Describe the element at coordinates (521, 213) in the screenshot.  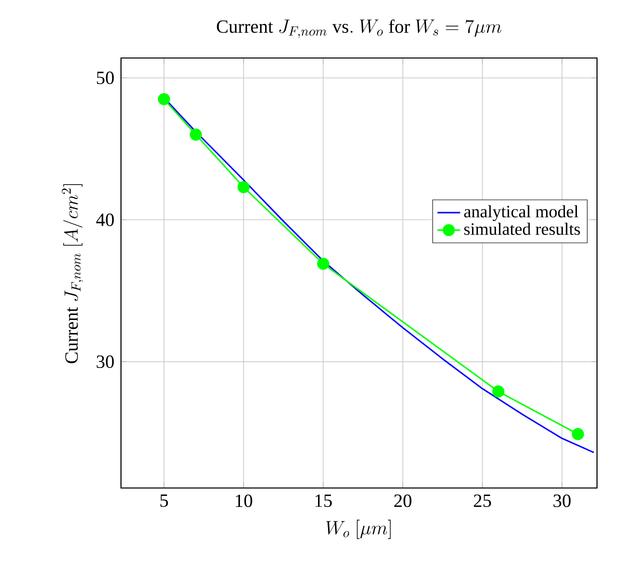
I see `legend-label: analytical model` at that location.